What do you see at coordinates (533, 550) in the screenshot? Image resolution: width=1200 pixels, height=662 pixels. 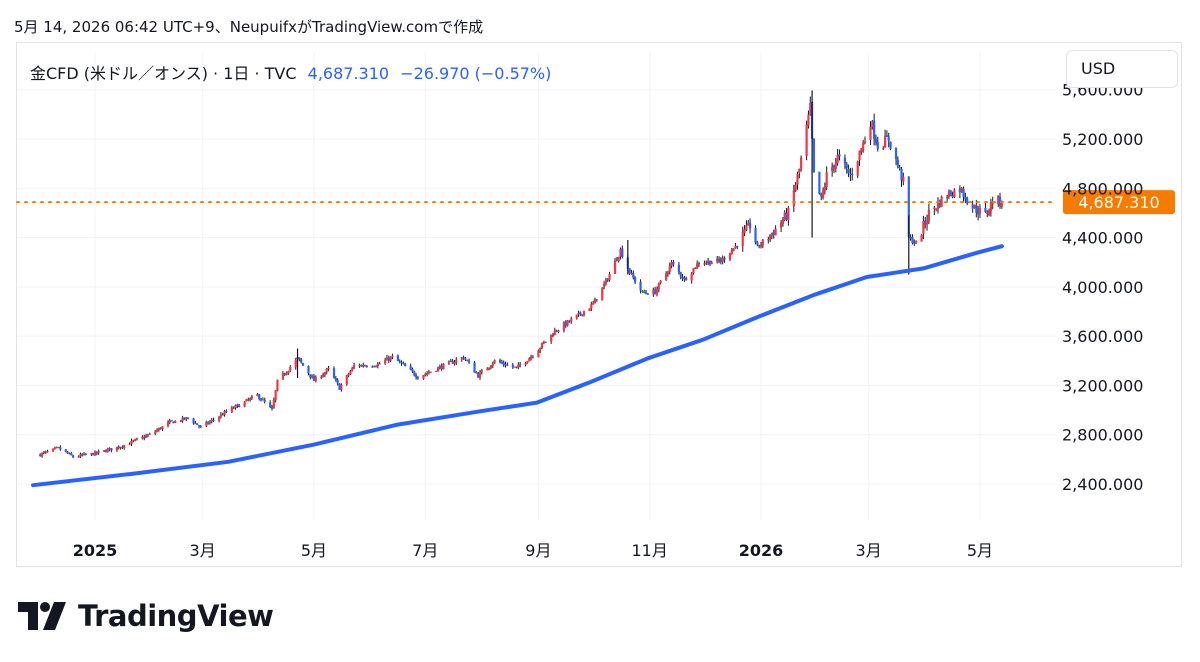 I see `time-axis: 2025 3月 5月 7月 9月 11月 2026 3月 5月` at bounding box center [533, 550].